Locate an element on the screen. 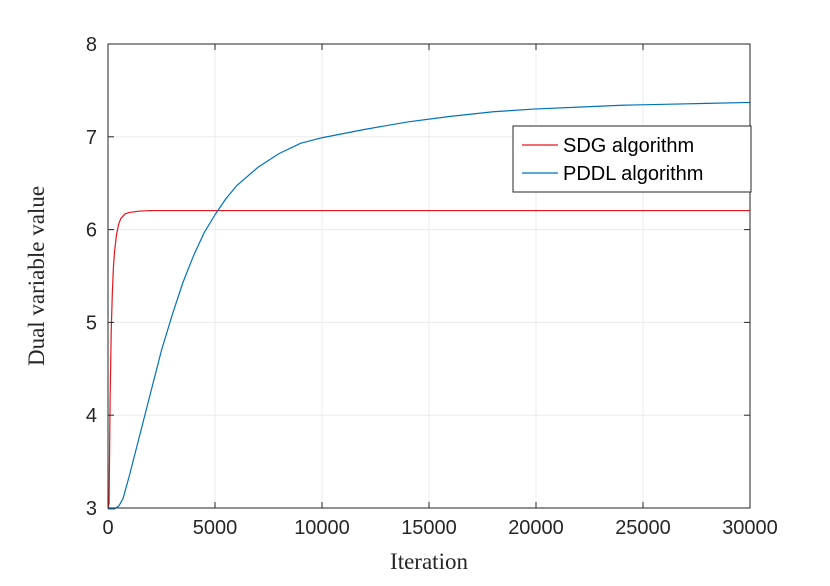  legend-box is located at coordinates (632, 159).